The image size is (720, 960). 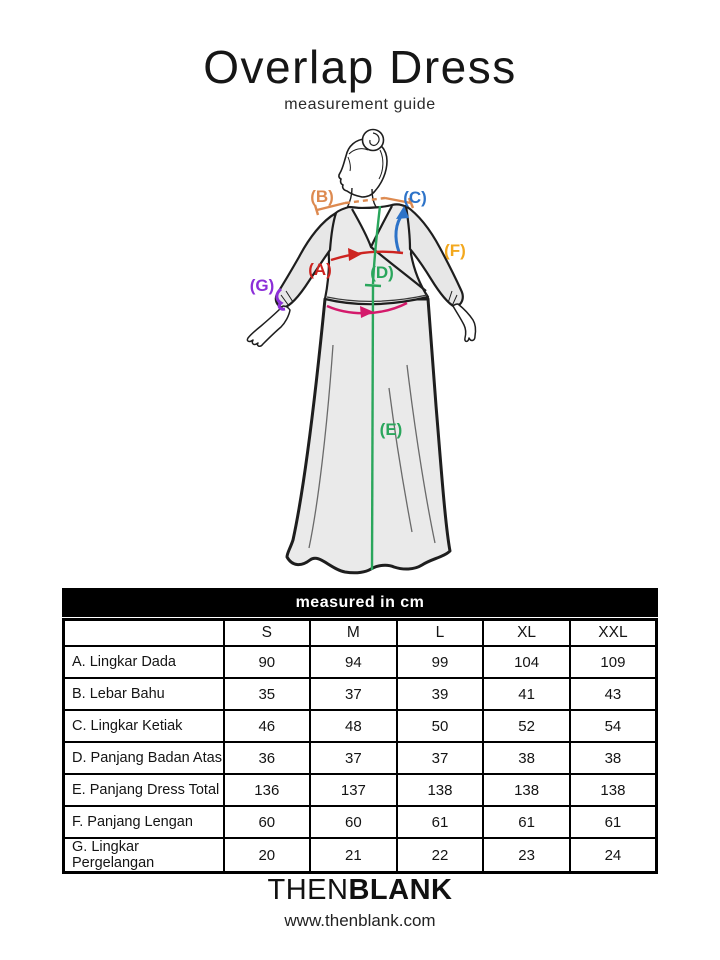 I want to click on value-cell: 52, so click(x=526, y=726).